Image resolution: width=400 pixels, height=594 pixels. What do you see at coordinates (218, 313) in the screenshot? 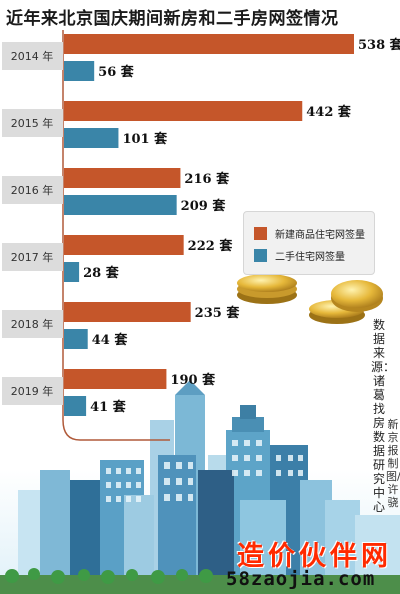
I see `data-label-new: 235 套` at bounding box center [218, 313].